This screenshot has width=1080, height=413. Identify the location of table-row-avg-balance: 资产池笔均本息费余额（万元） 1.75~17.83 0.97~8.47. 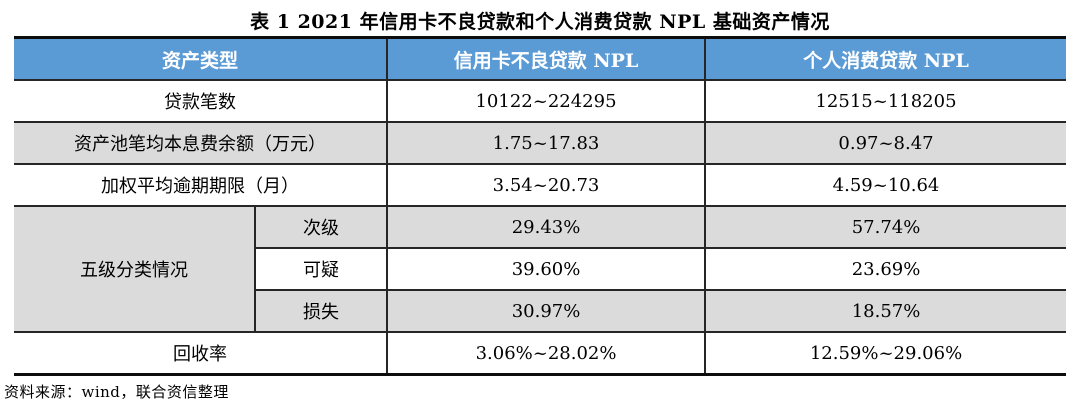
(540, 143).